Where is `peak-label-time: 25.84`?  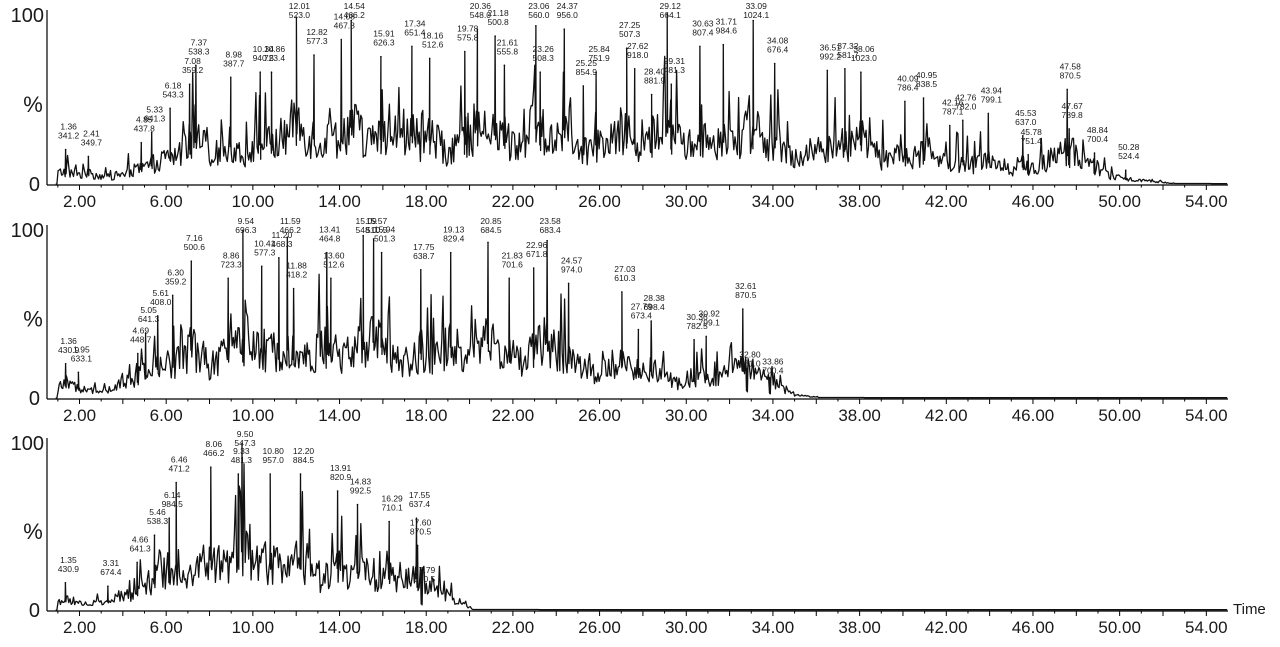 peak-label-time: 25.84 is located at coordinates (599, 49).